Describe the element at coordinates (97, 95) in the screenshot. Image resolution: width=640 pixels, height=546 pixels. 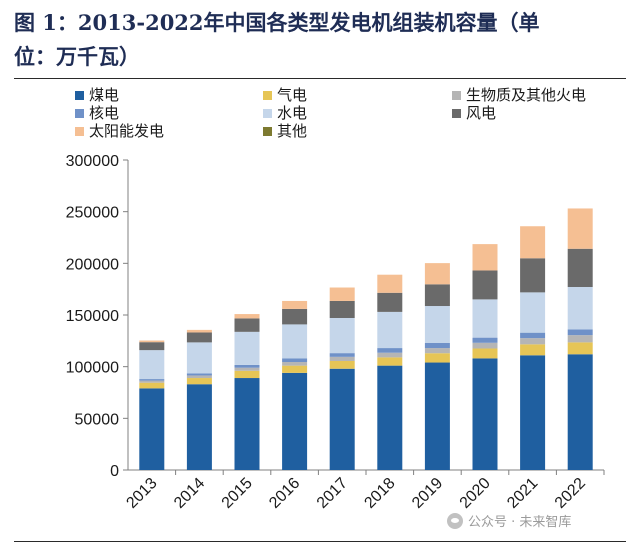
I see `legend-item-coal: 煤电` at that location.